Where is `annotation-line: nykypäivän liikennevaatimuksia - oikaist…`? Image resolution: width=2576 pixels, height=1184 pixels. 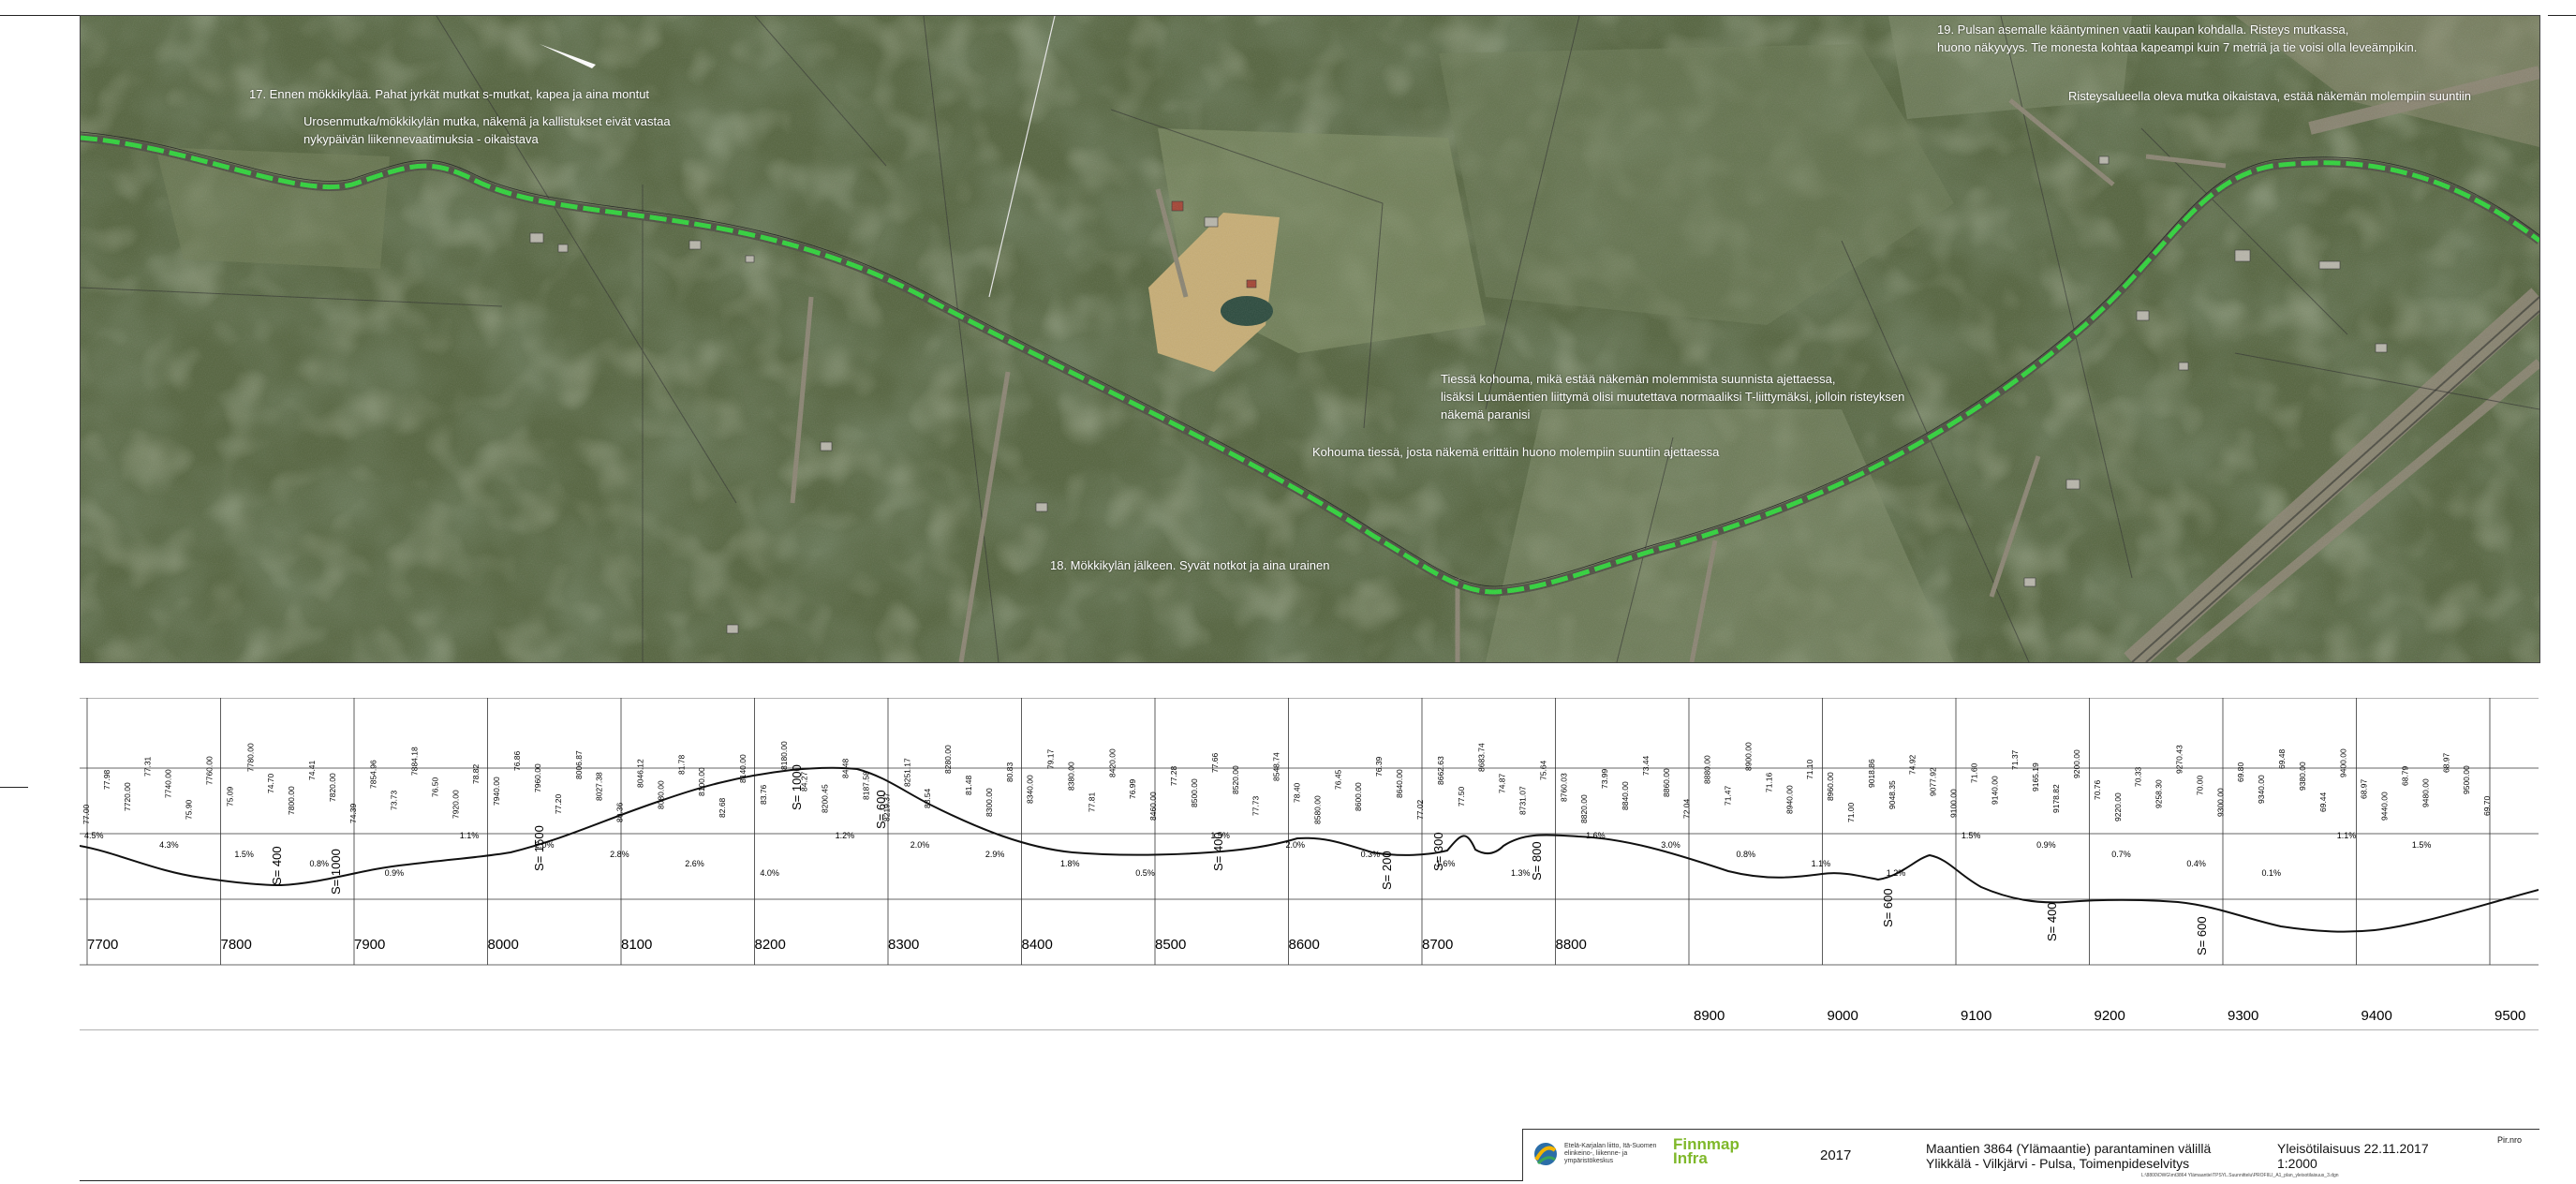 annotation-line: nykypäivän liikennevaatimuksia - oikaist… is located at coordinates (421, 139).